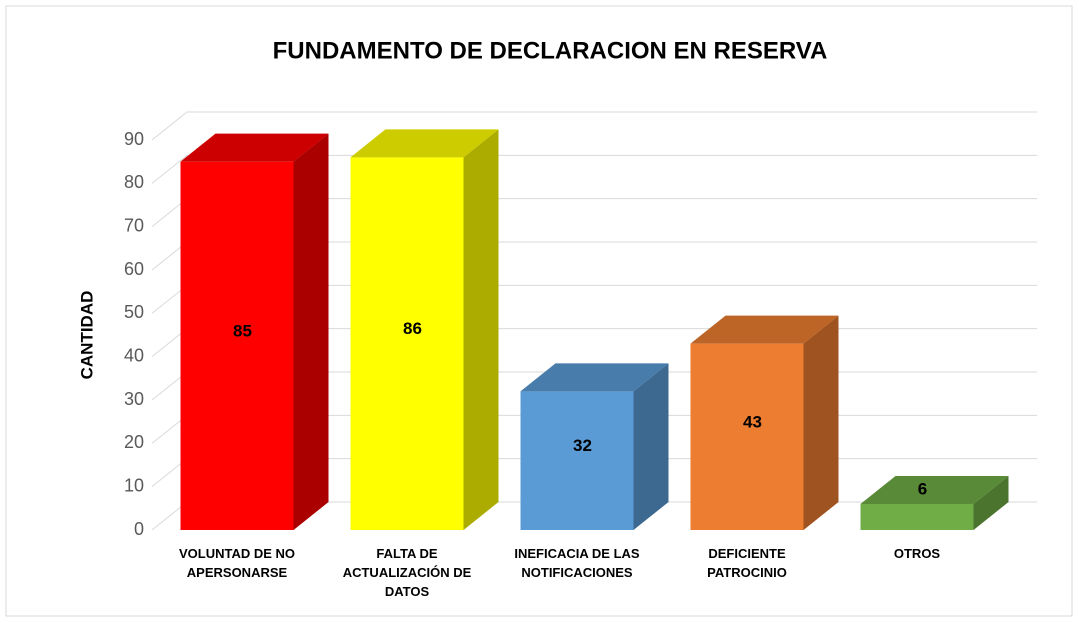 Image resolution: width=1079 pixels, height=623 pixels. What do you see at coordinates (582, 445) in the screenshot?
I see `data-label: 32` at bounding box center [582, 445].